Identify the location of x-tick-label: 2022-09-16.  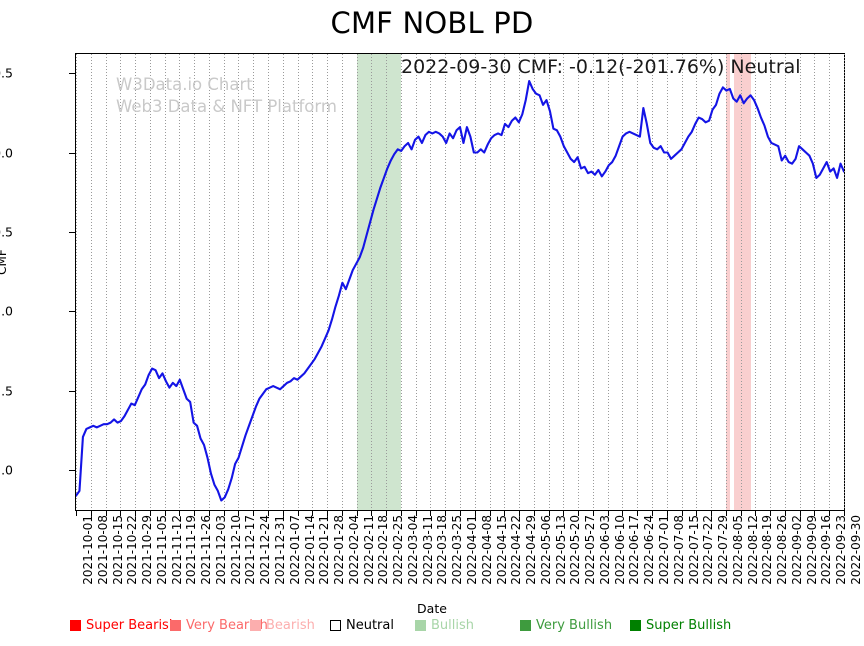
(826, 550).